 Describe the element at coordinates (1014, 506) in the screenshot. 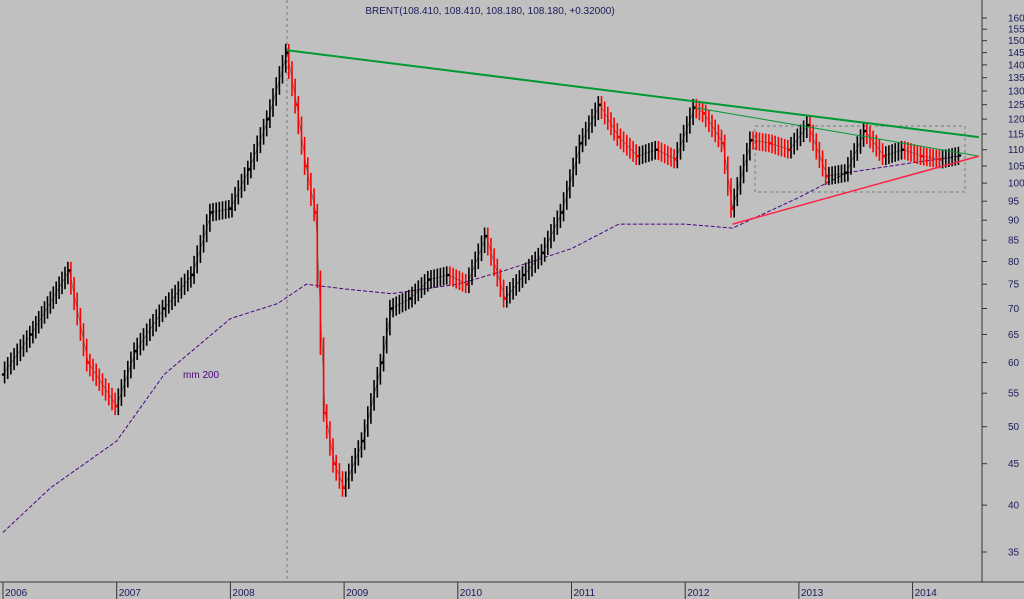

I see `y-tick-label: 40` at that location.